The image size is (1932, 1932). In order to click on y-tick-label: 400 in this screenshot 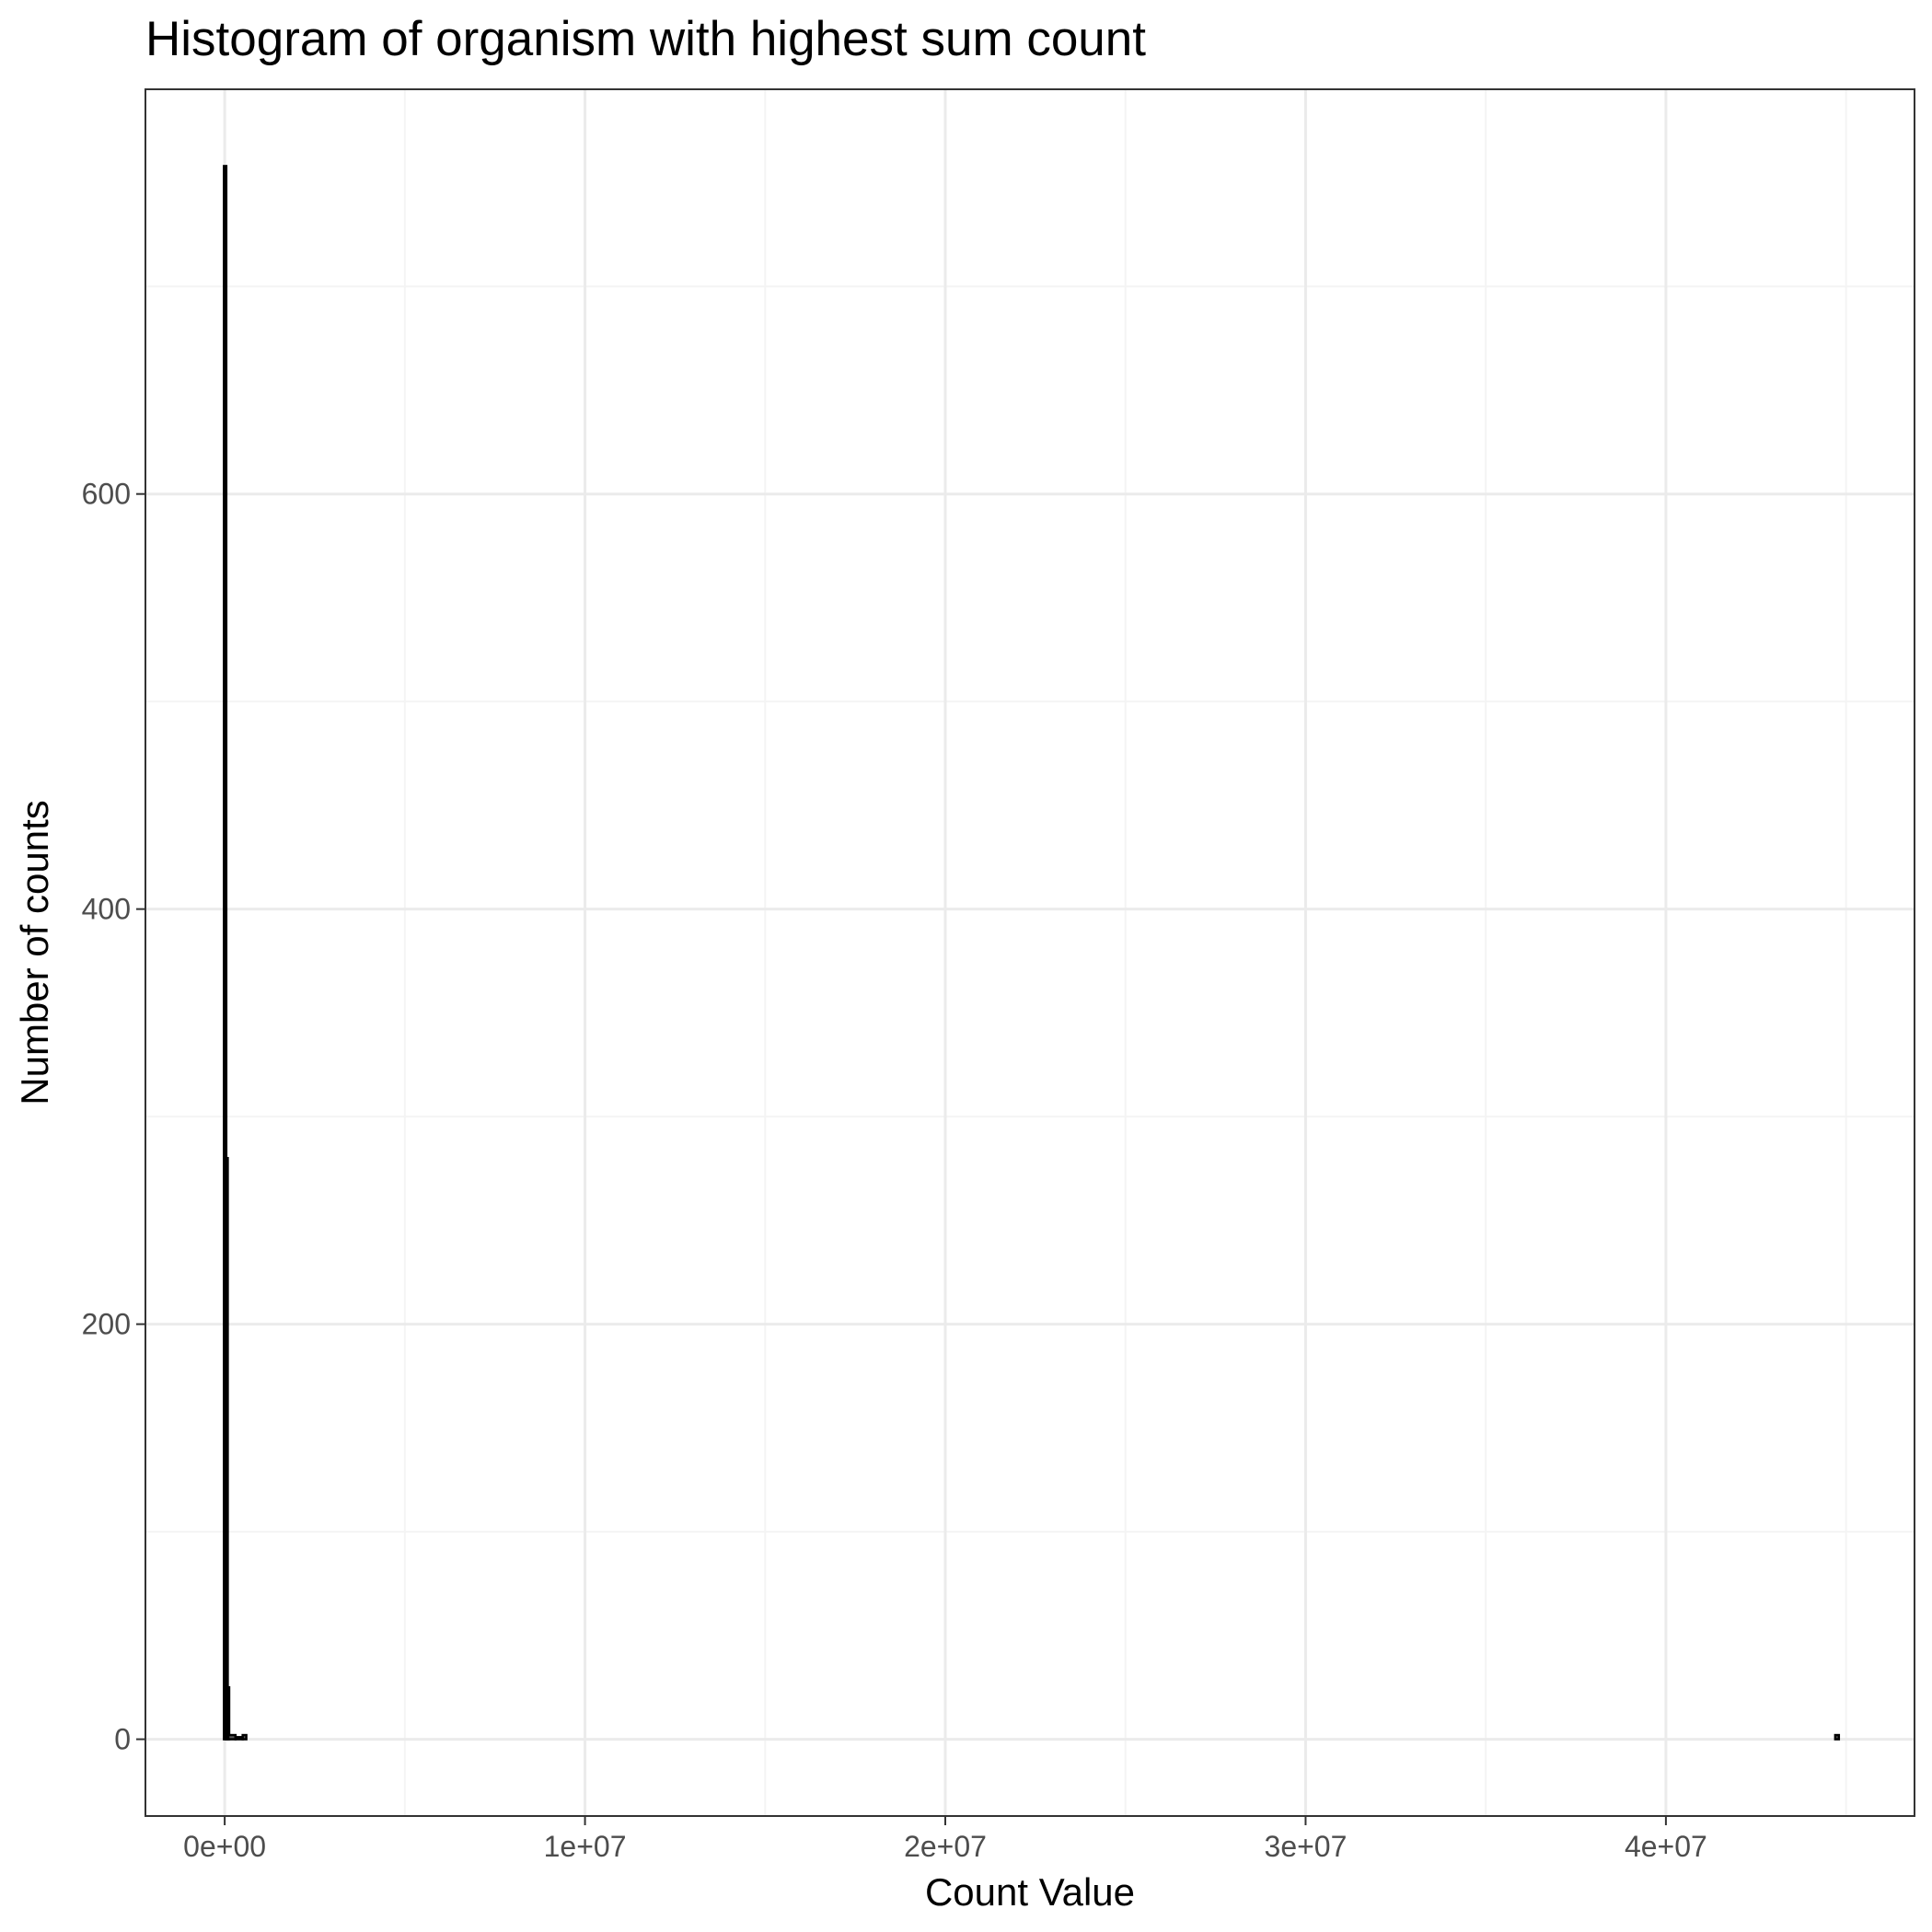, I will do `click(107, 910)`.